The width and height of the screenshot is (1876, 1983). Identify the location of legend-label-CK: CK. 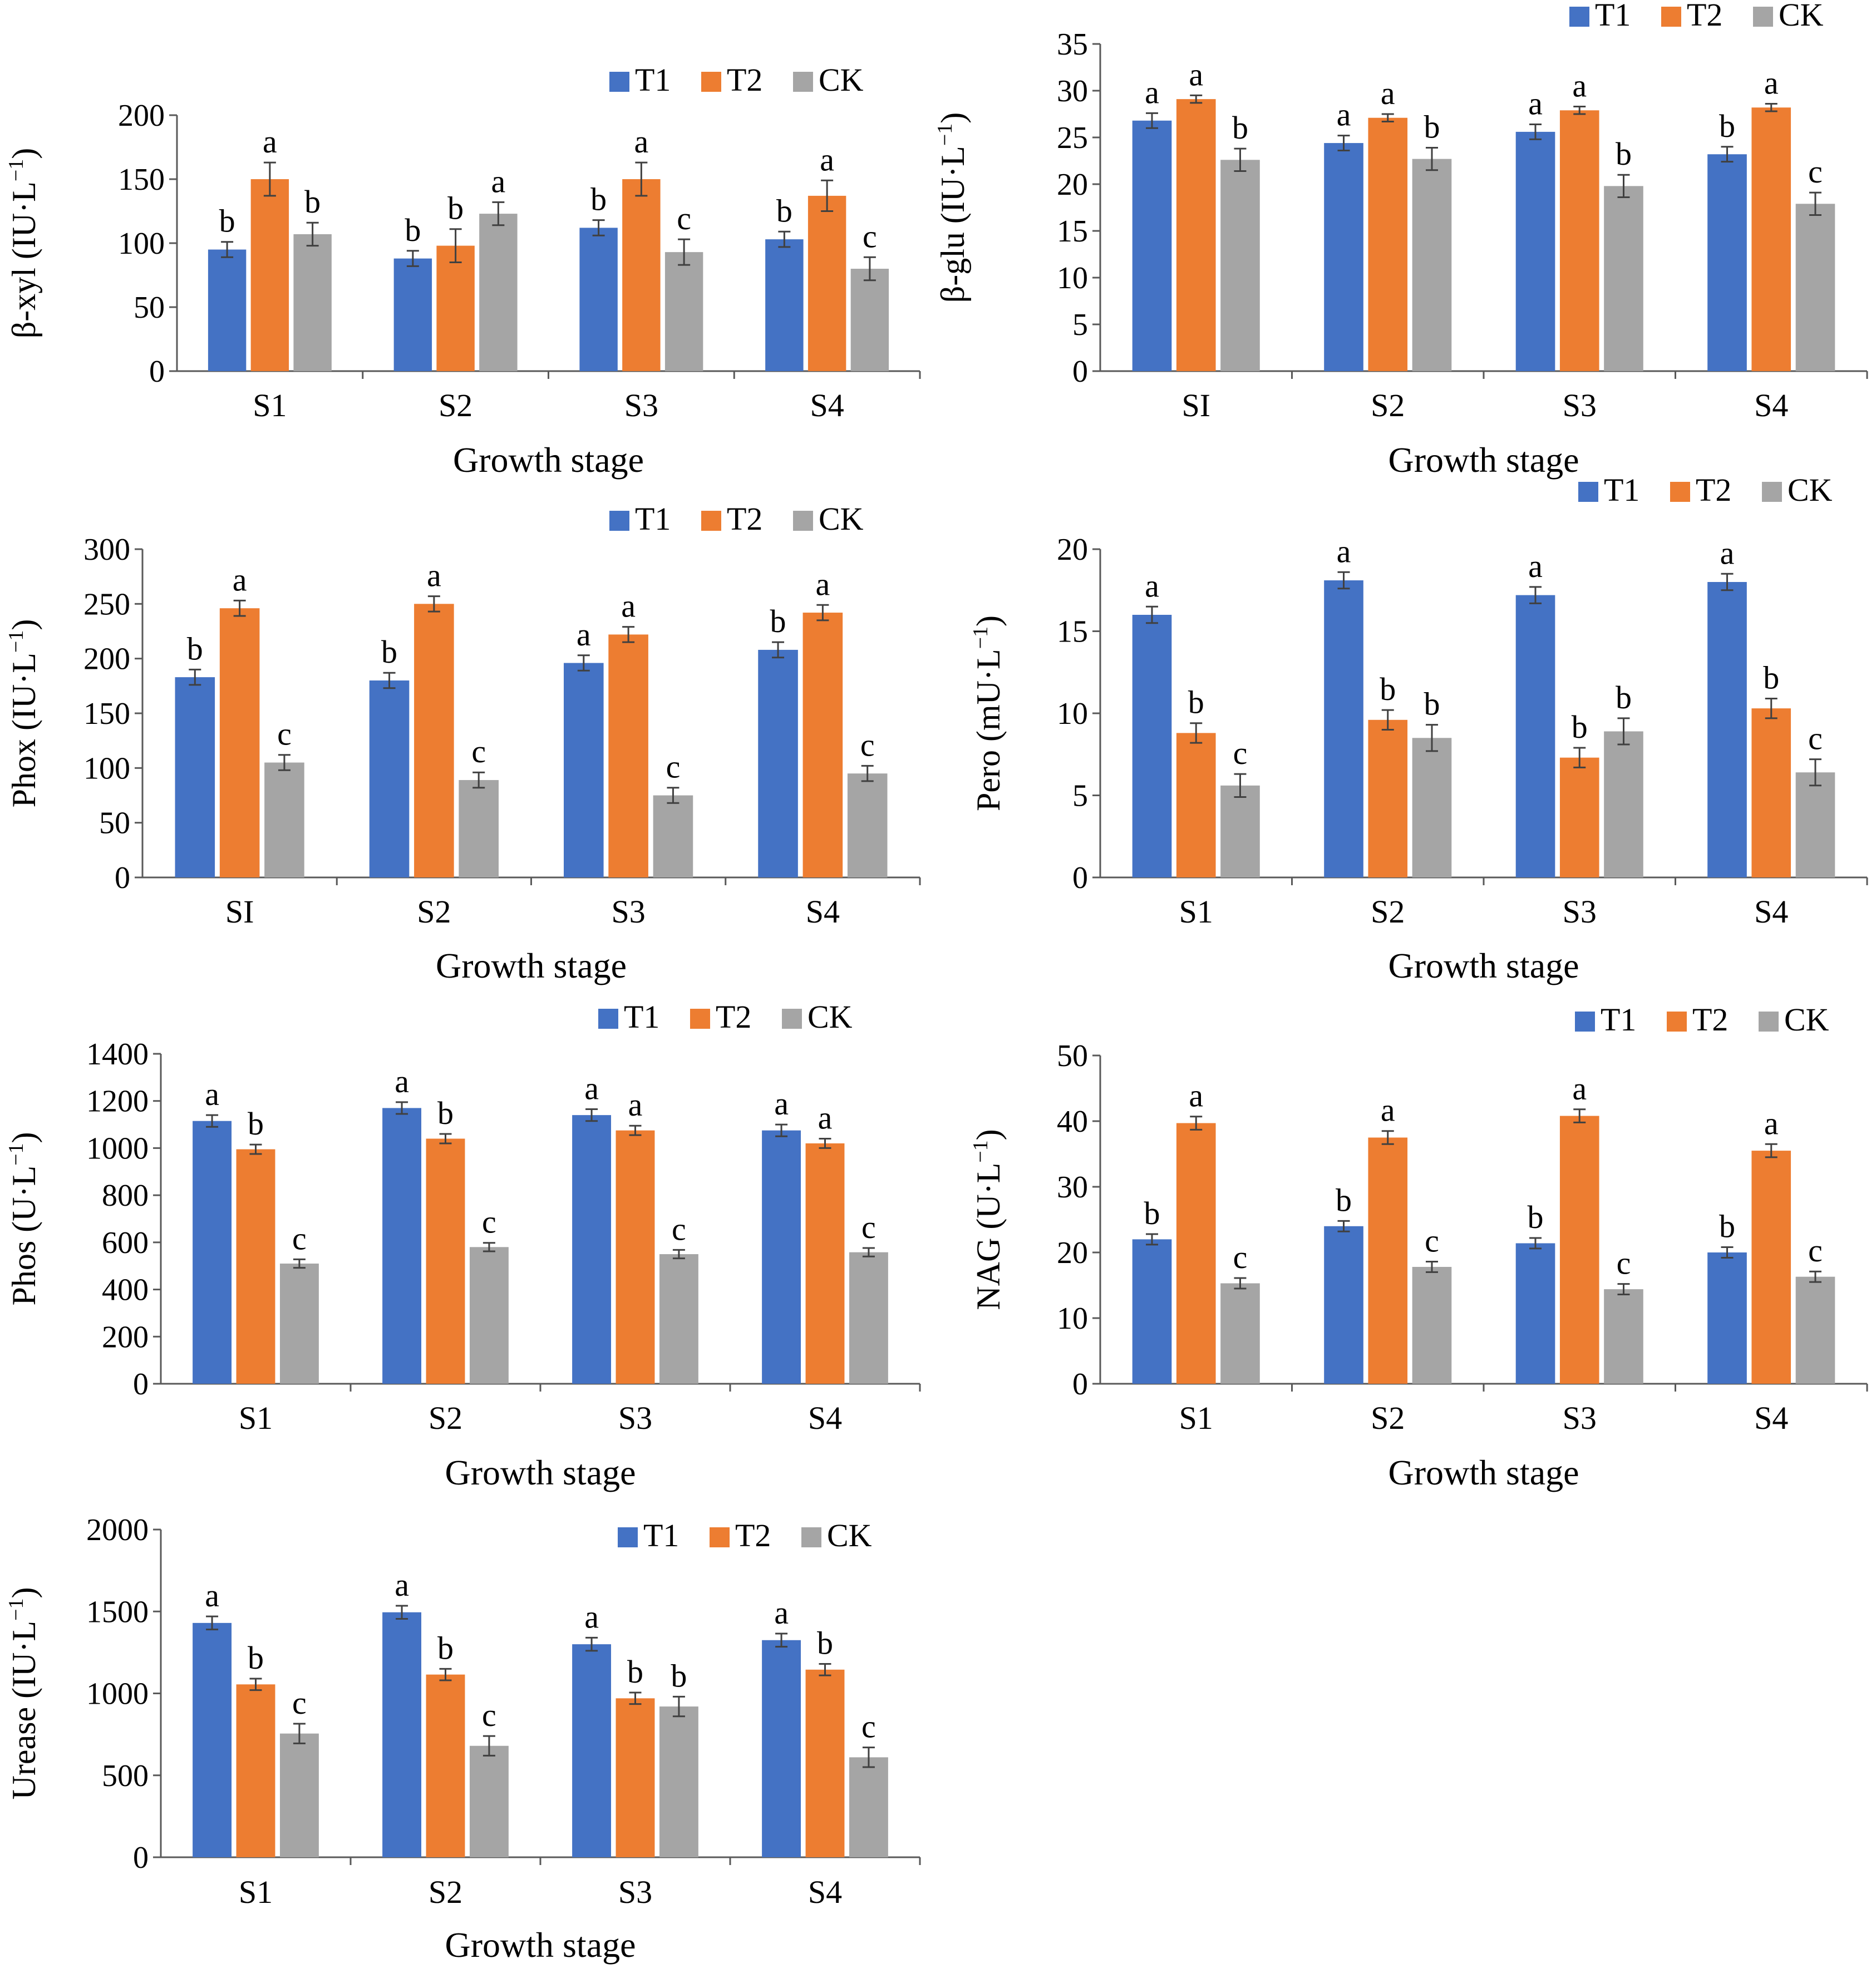
(842, 519).